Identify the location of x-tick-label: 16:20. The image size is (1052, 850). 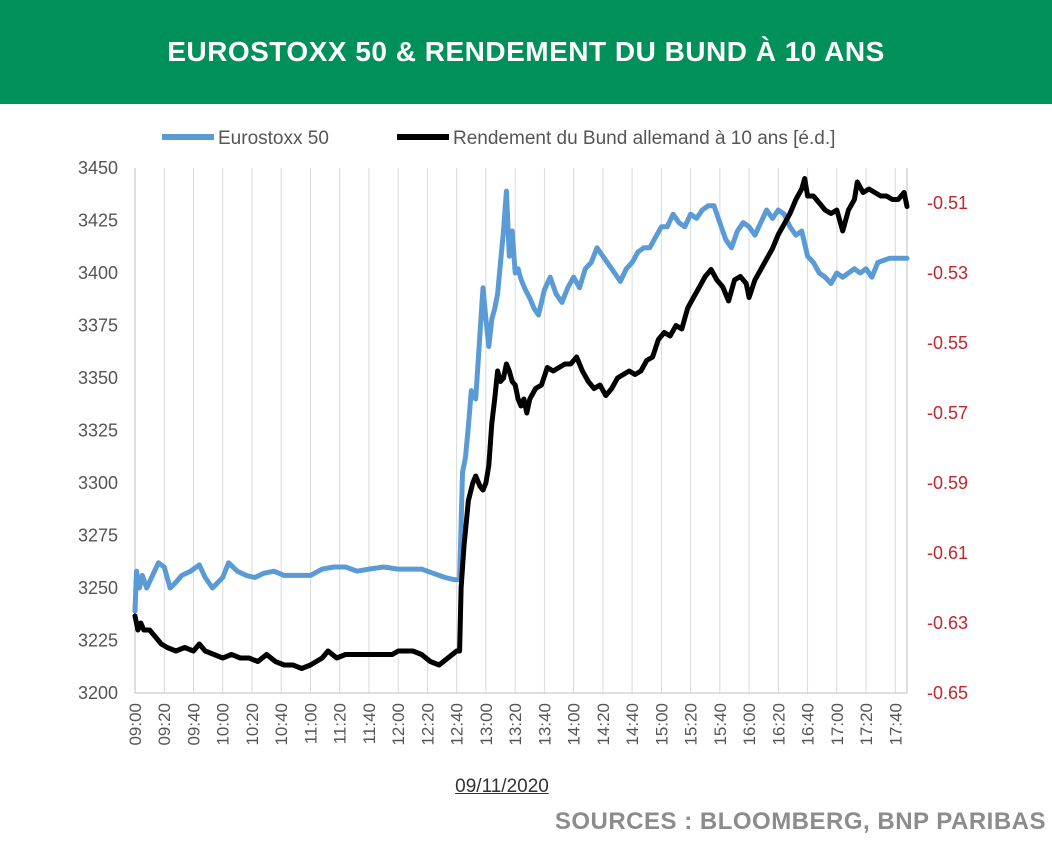
(778, 724).